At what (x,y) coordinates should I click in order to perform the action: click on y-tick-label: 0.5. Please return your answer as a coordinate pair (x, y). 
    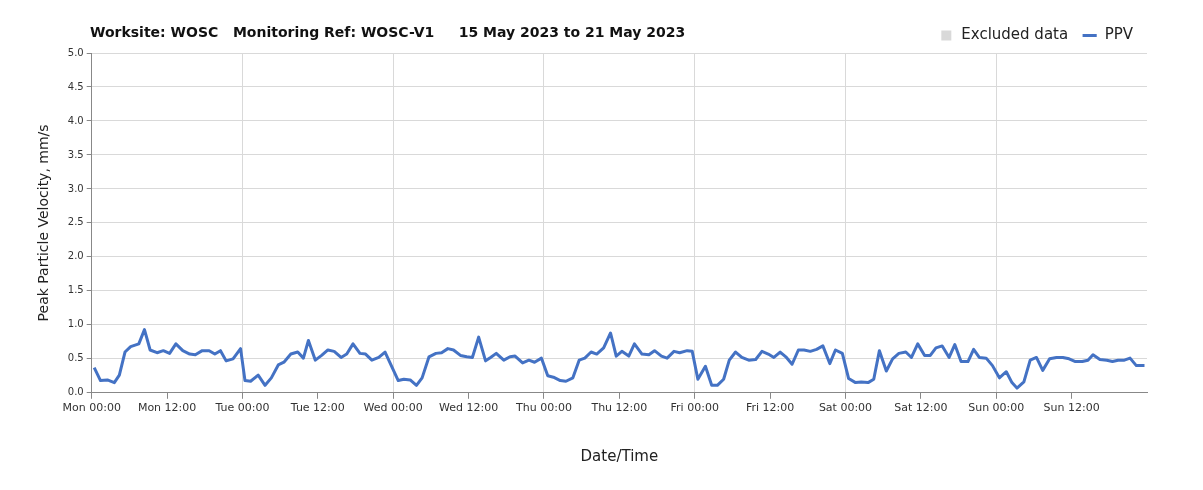
    Looking at the image, I should click on (75, 358).